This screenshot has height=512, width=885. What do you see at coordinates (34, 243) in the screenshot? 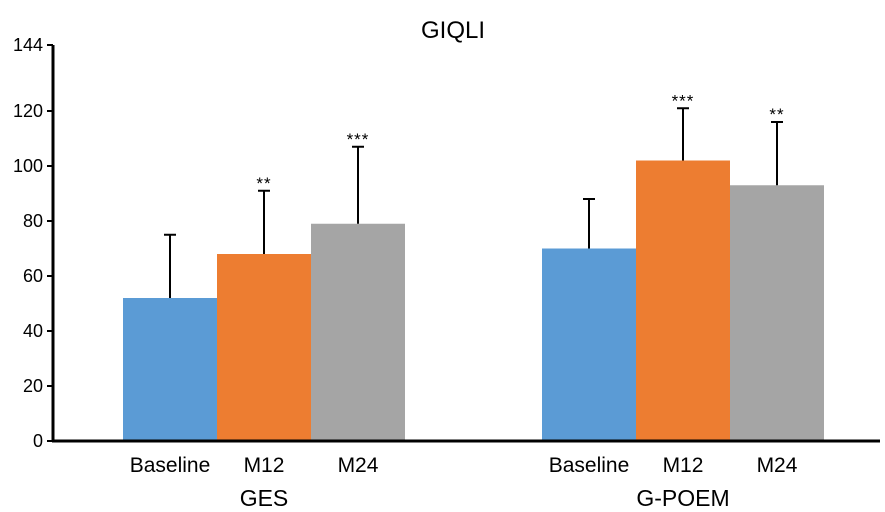
I see `y-axis: 0 20 40 60 80 100 120 144` at bounding box center [34, 243].